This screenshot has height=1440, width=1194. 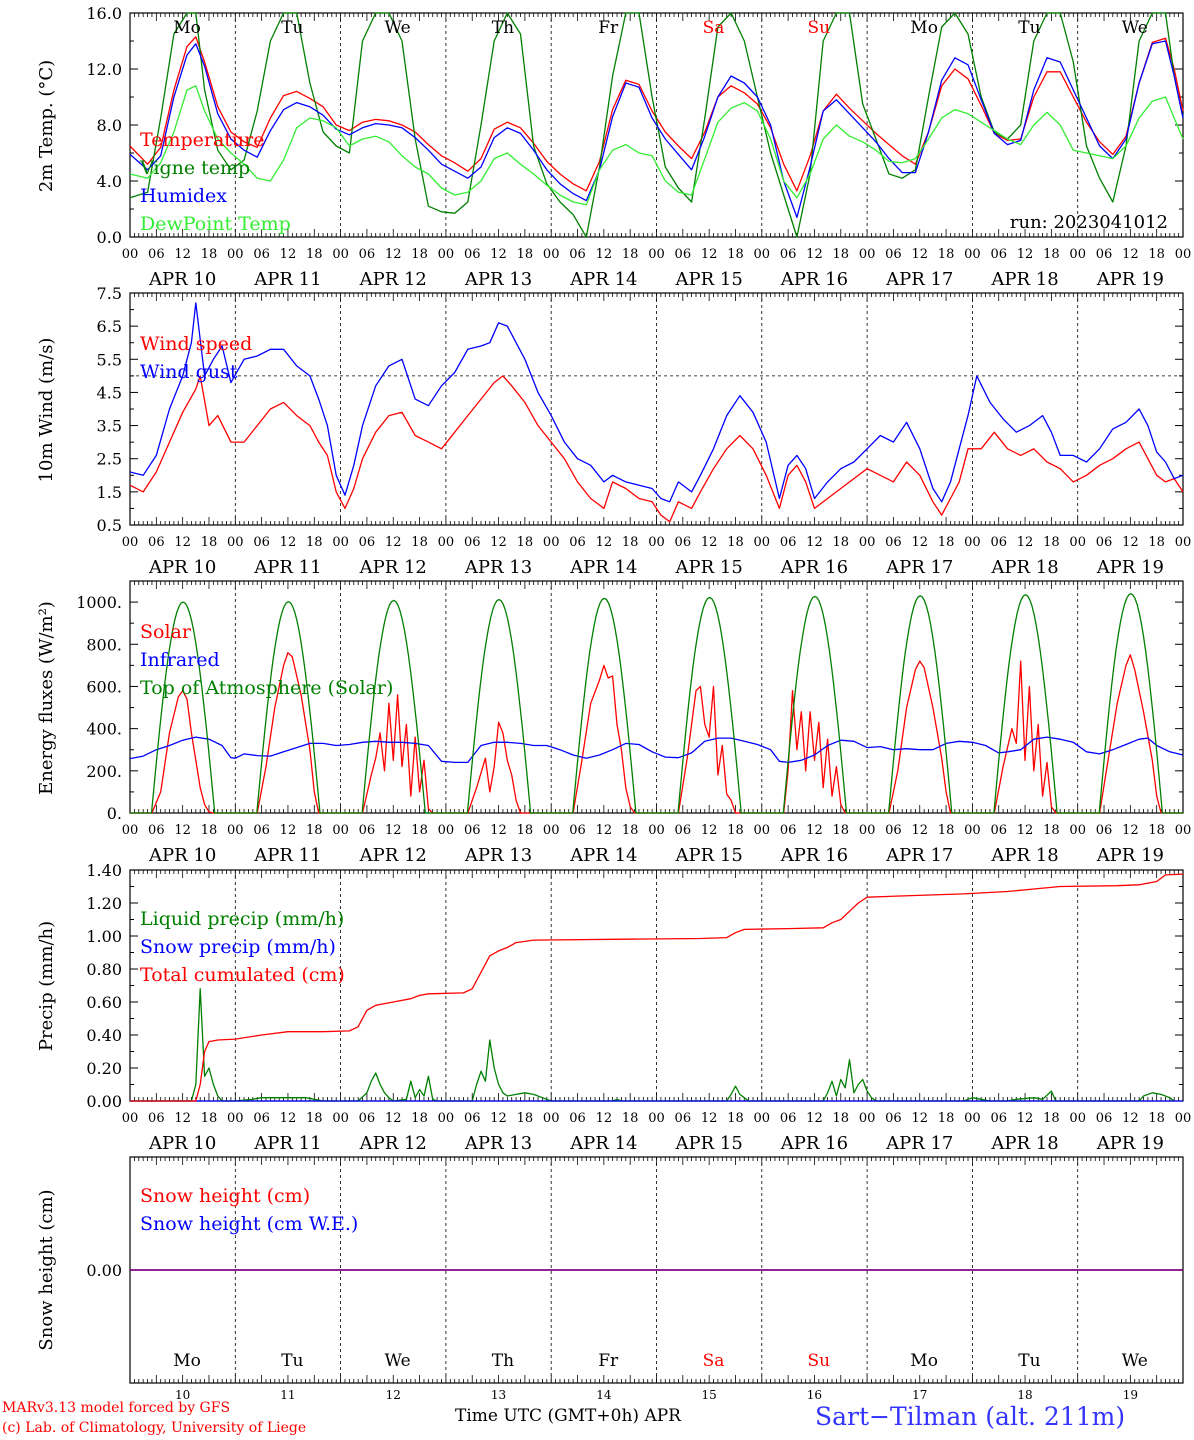 I want to click on day-date-label: APR 11, so click(x=287, y=1143).